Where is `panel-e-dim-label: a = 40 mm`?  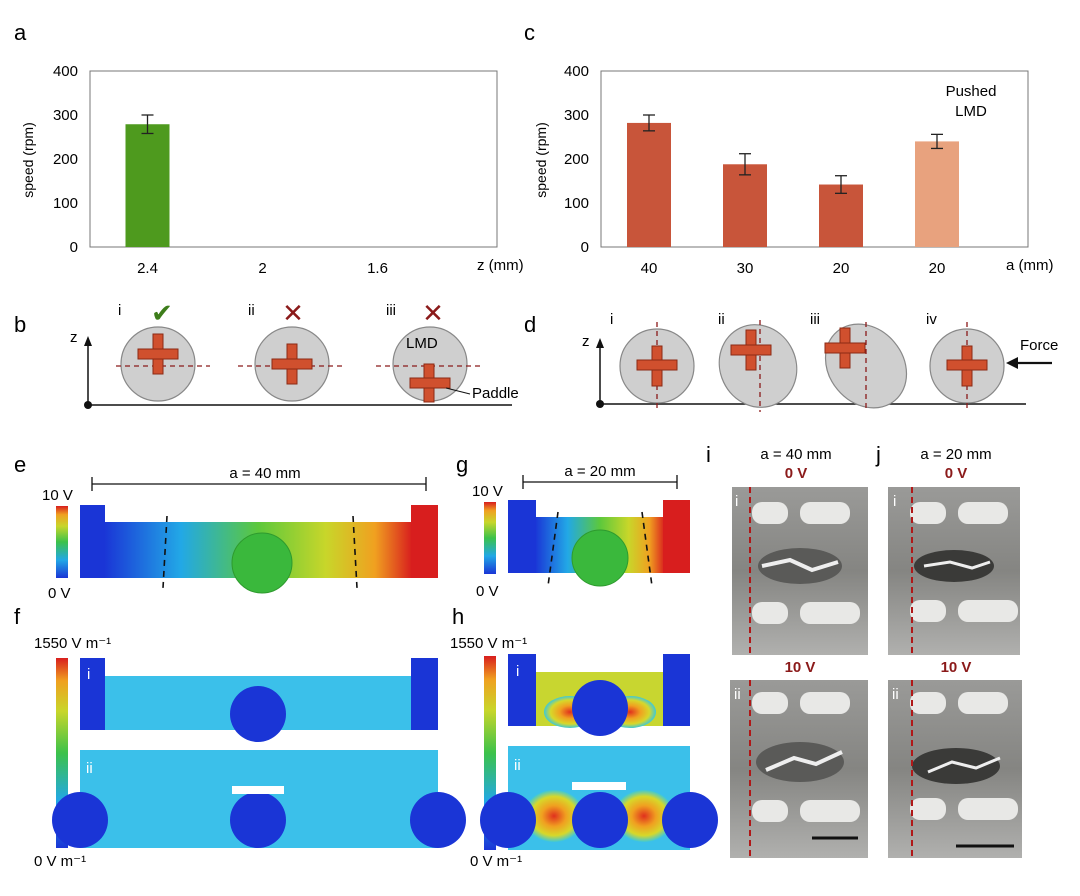
panel-e-dim-label: a = 40 mm is located at coordinates (264, 473).